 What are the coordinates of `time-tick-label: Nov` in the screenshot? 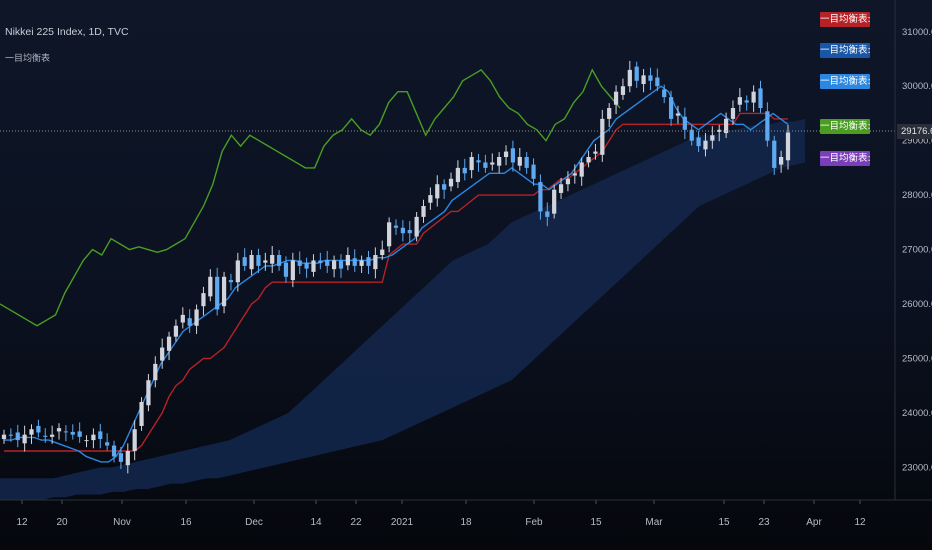 It's located at (122, 522).